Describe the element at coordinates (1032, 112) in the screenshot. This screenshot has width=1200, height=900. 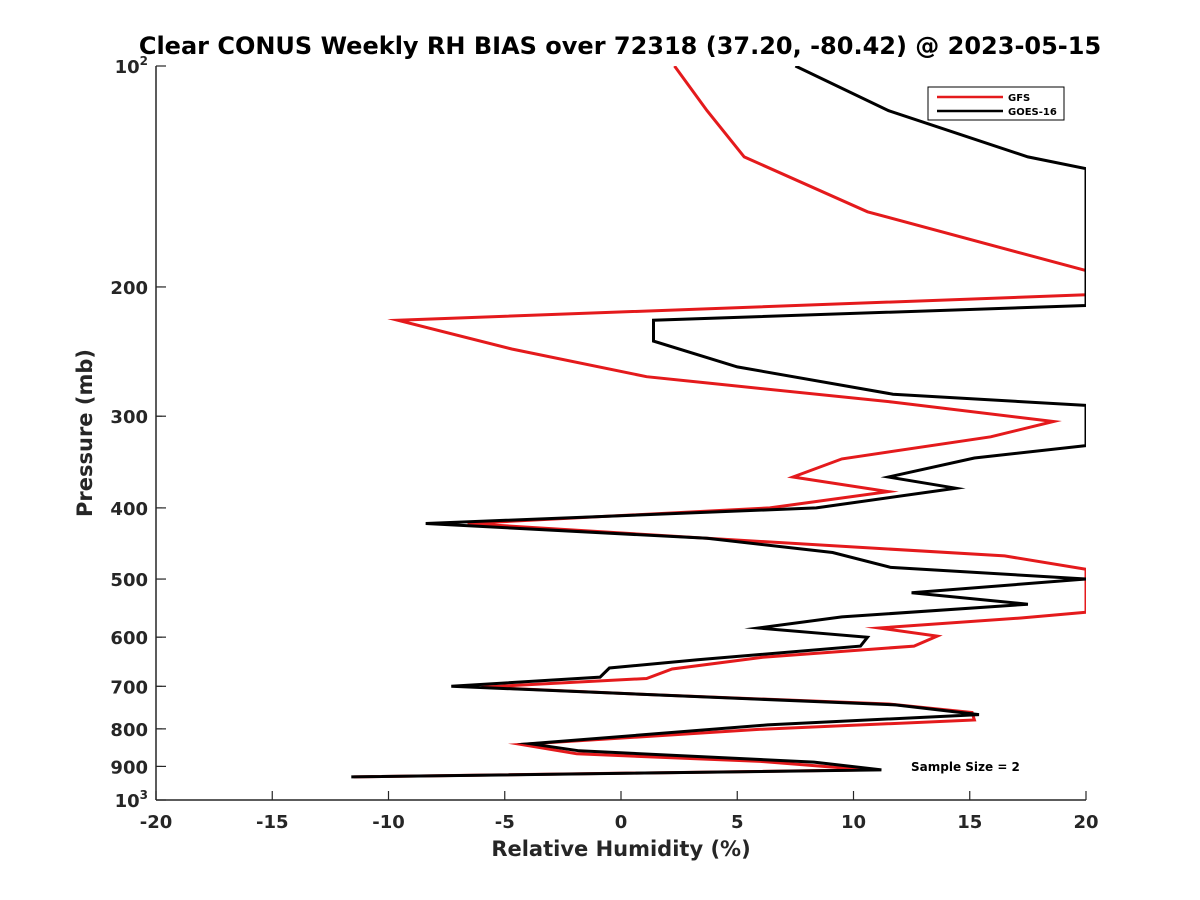
I see `legend-label-goes-16: GOES-16` at that location.